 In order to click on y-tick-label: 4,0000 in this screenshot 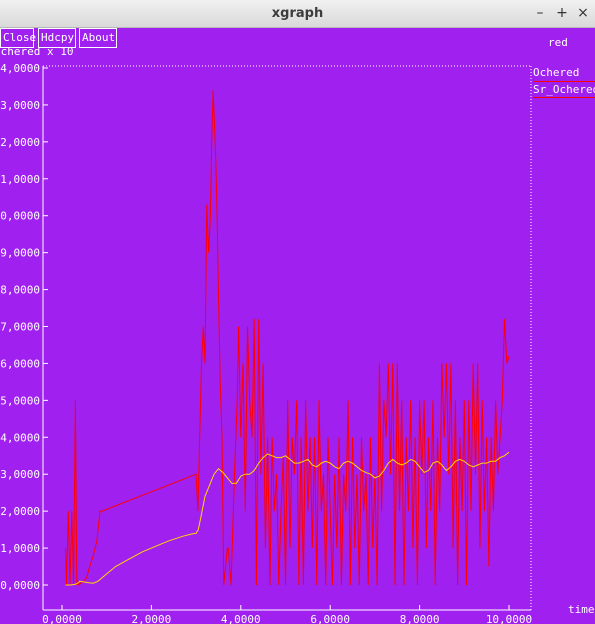, I will do `click(20, 437)`.